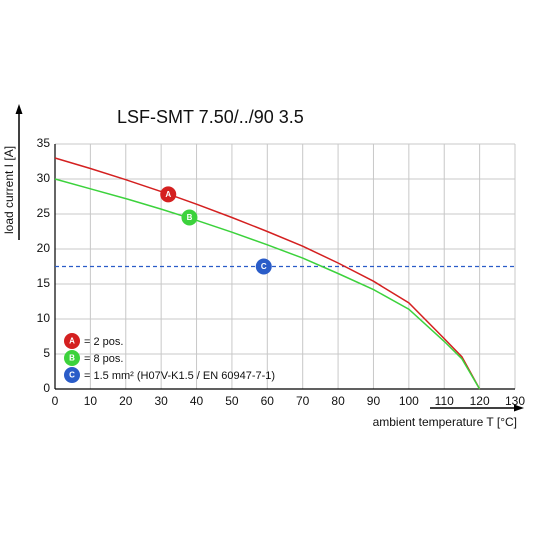 This screenshot has height=533, width=533. I want to click on x-tick-label: 10, so click(91, 401).